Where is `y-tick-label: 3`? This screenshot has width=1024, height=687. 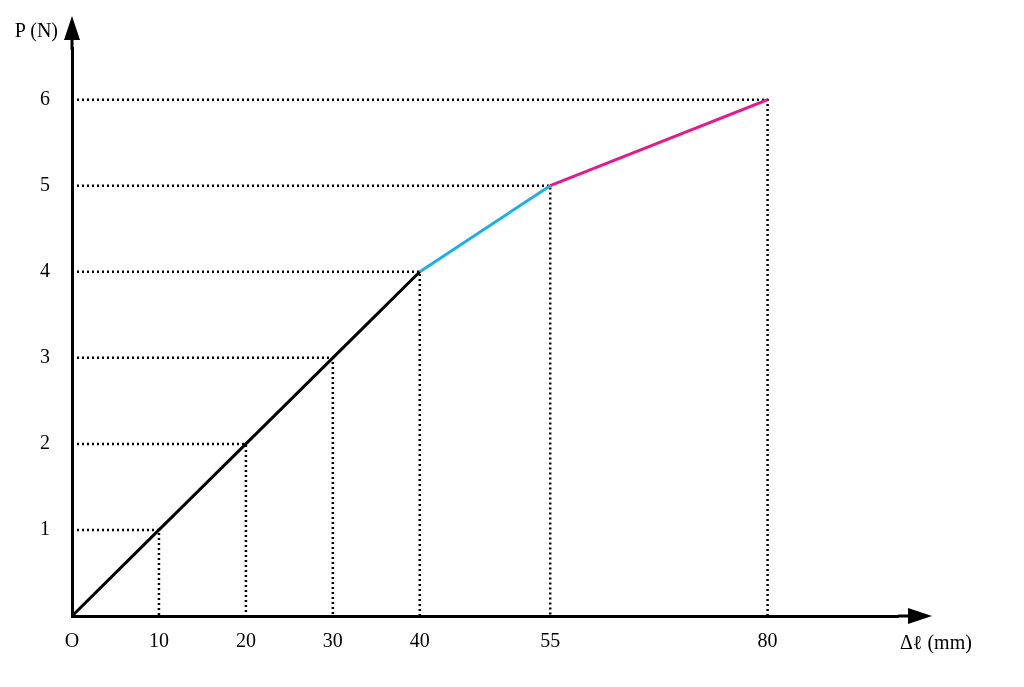
y-tick-label: 3 is located at coordinates (45, 356).